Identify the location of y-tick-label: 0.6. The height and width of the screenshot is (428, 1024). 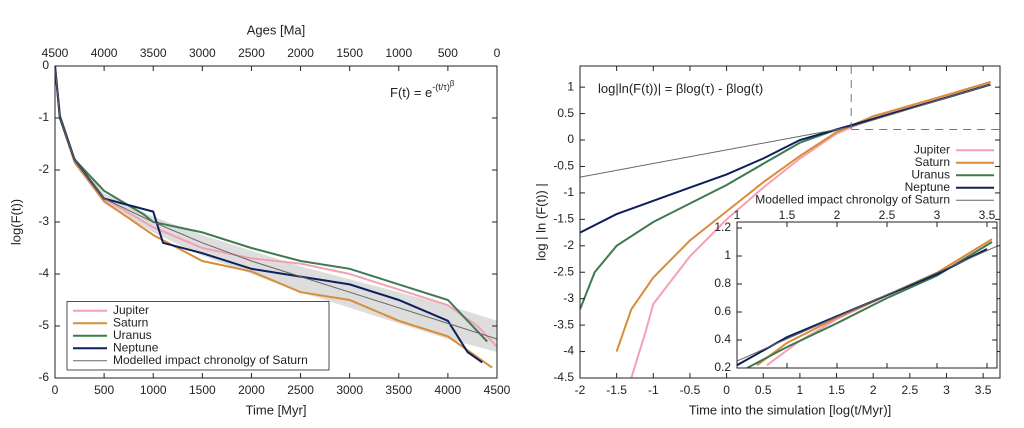
(722, 311).